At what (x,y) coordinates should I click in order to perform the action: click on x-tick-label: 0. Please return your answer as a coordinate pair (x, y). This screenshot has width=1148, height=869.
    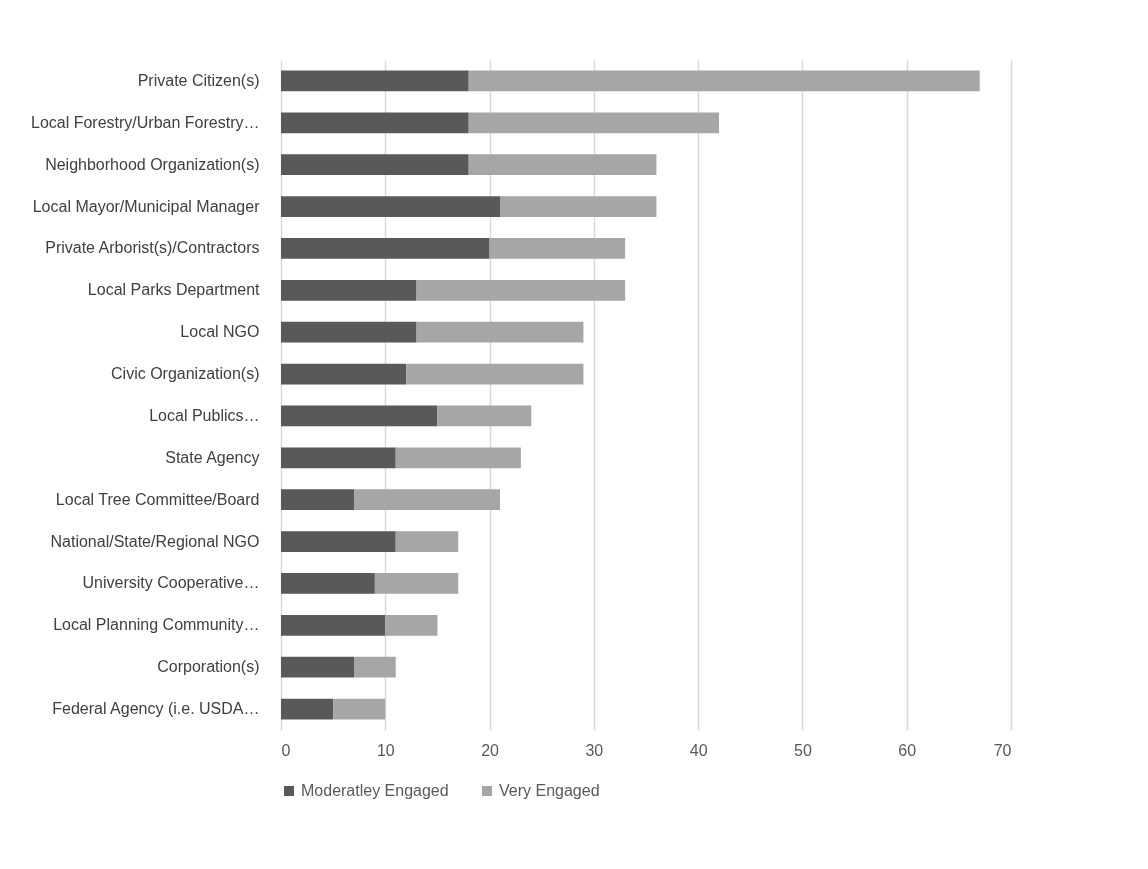
    Looking at the image, I should click on (286, 750).